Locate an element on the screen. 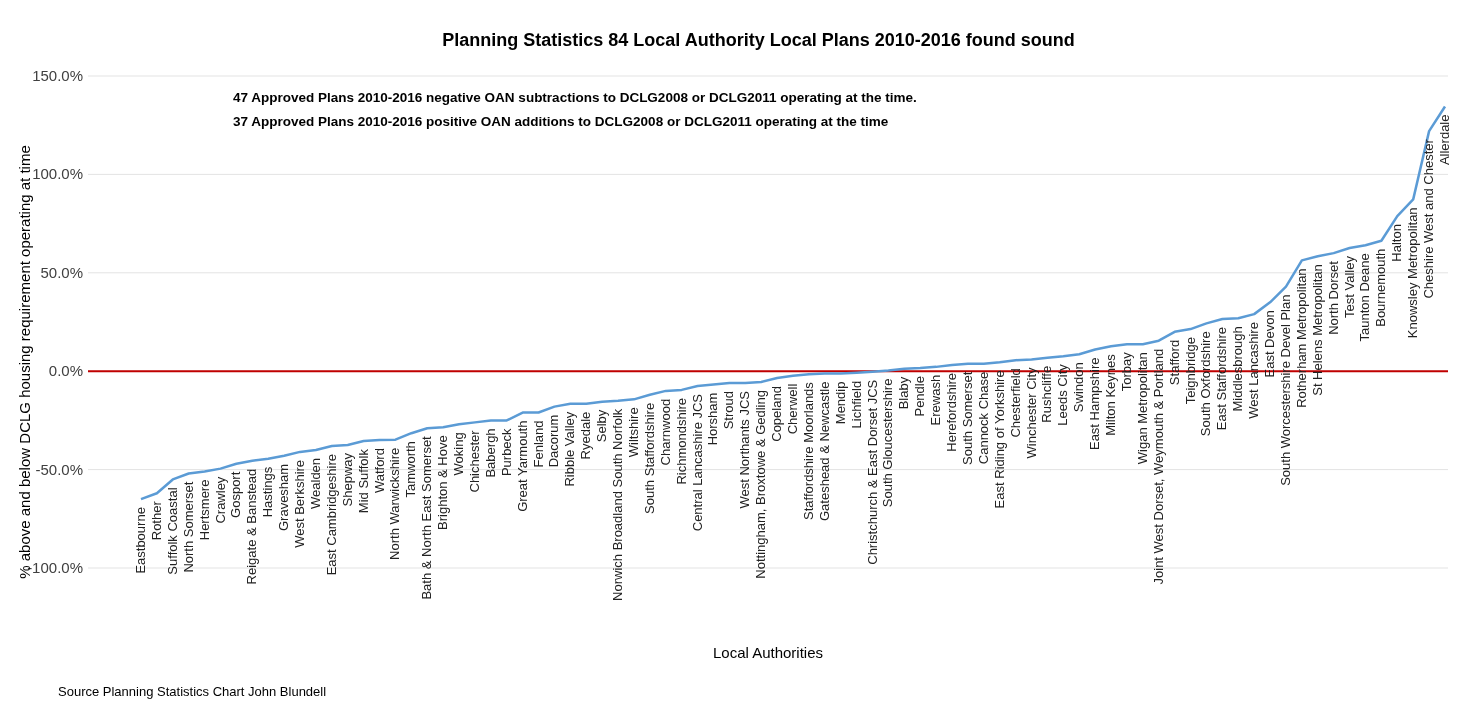 This screenshot has height=702, width=1477. source-note: Source Planning Statistics Chart John Blundell is located at coordinates (192, 691).